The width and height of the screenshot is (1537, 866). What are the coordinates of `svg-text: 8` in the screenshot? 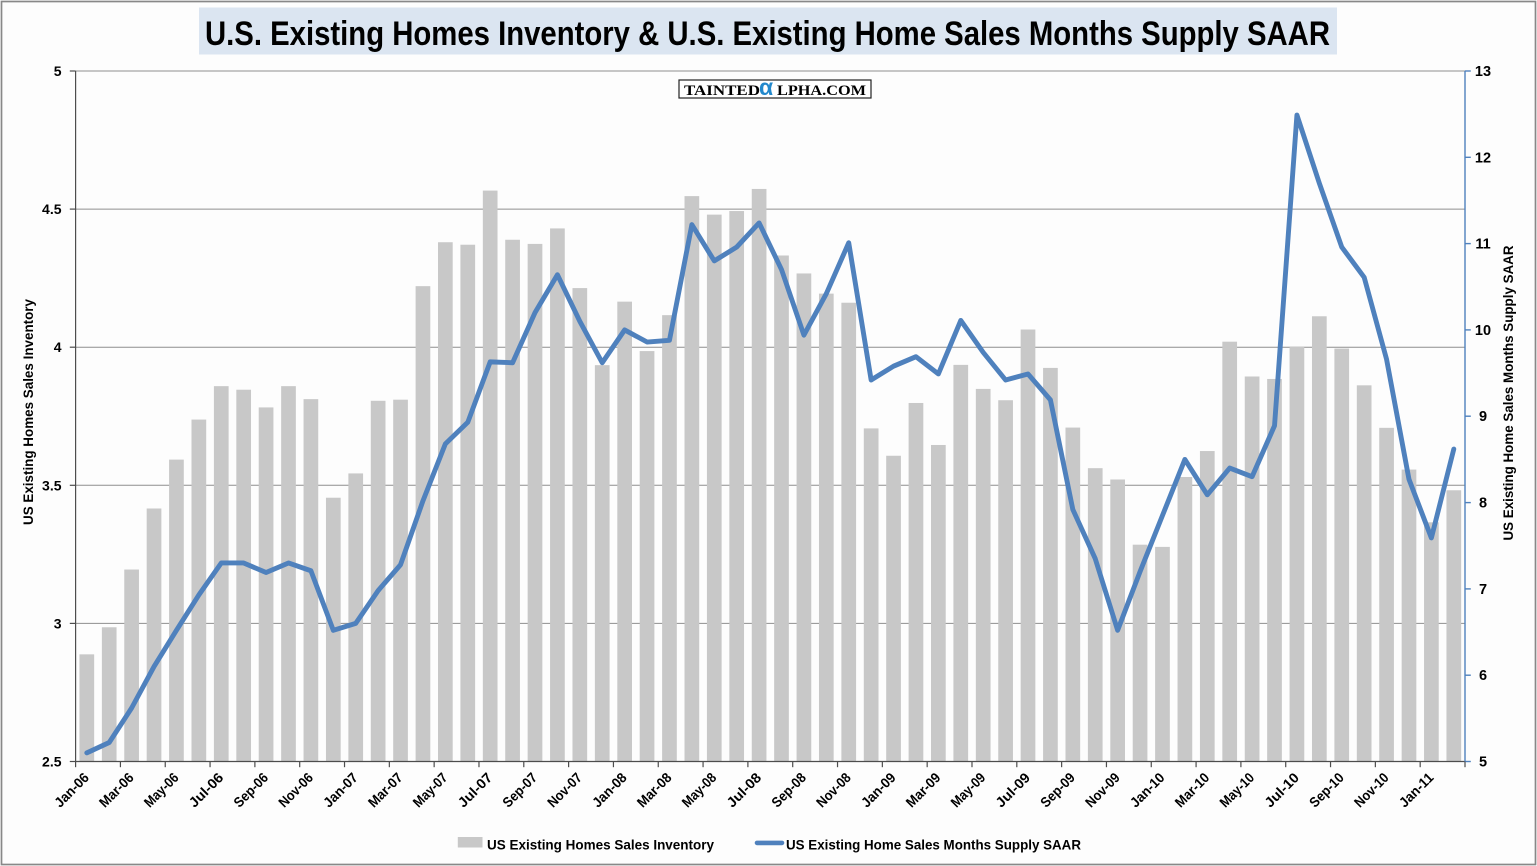 It's located at (1483, 504).